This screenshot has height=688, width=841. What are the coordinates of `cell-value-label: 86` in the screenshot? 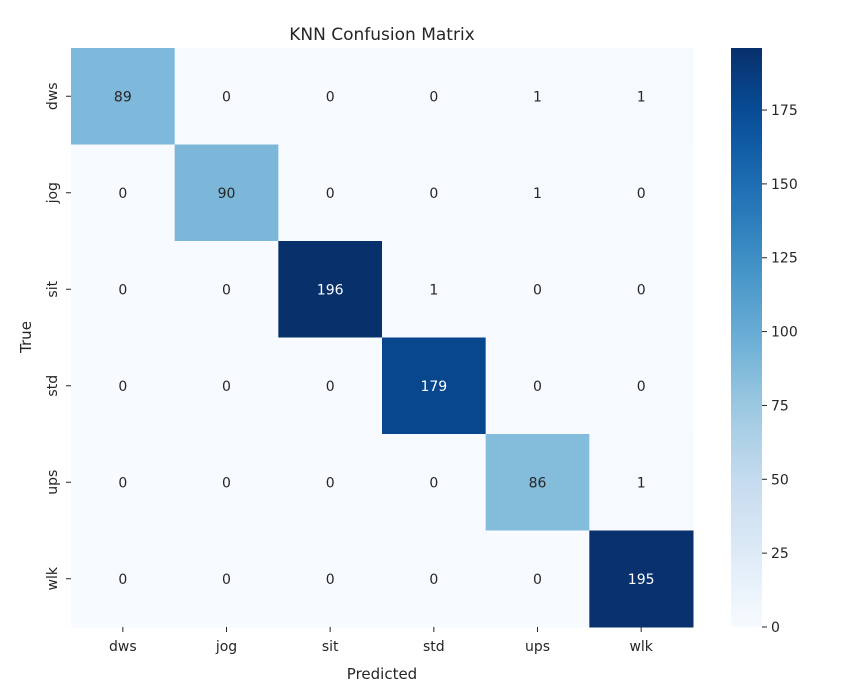 It's located at (538, 483).